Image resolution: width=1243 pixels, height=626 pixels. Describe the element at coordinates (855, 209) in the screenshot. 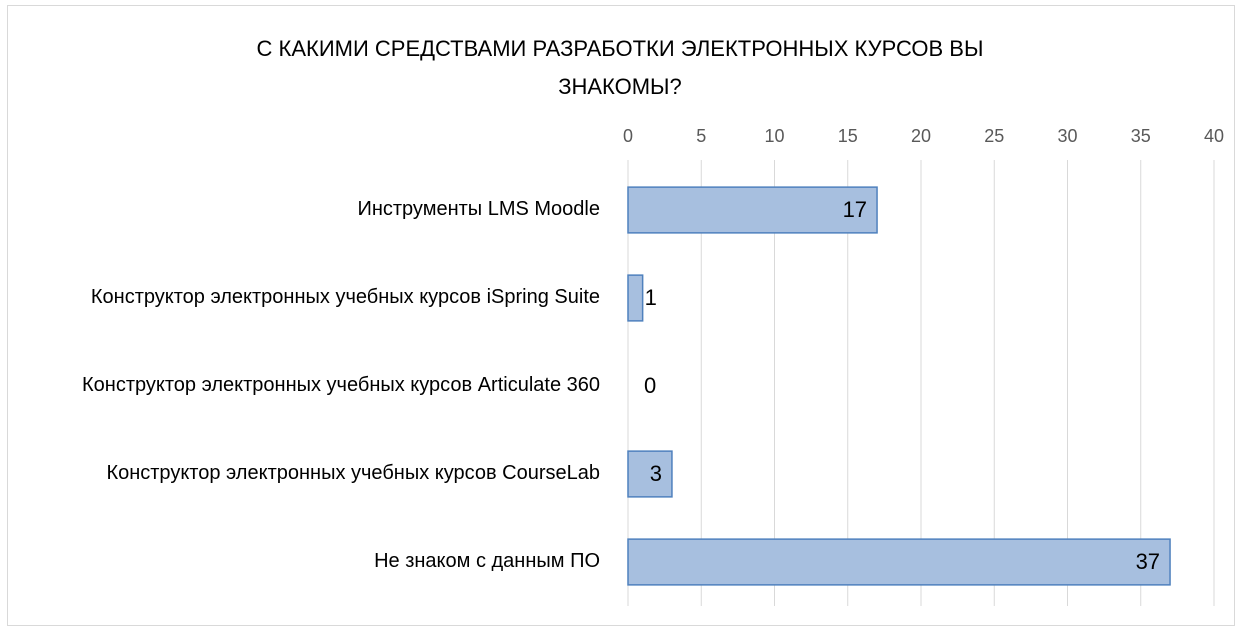

I see `value-label: 17` at that location.